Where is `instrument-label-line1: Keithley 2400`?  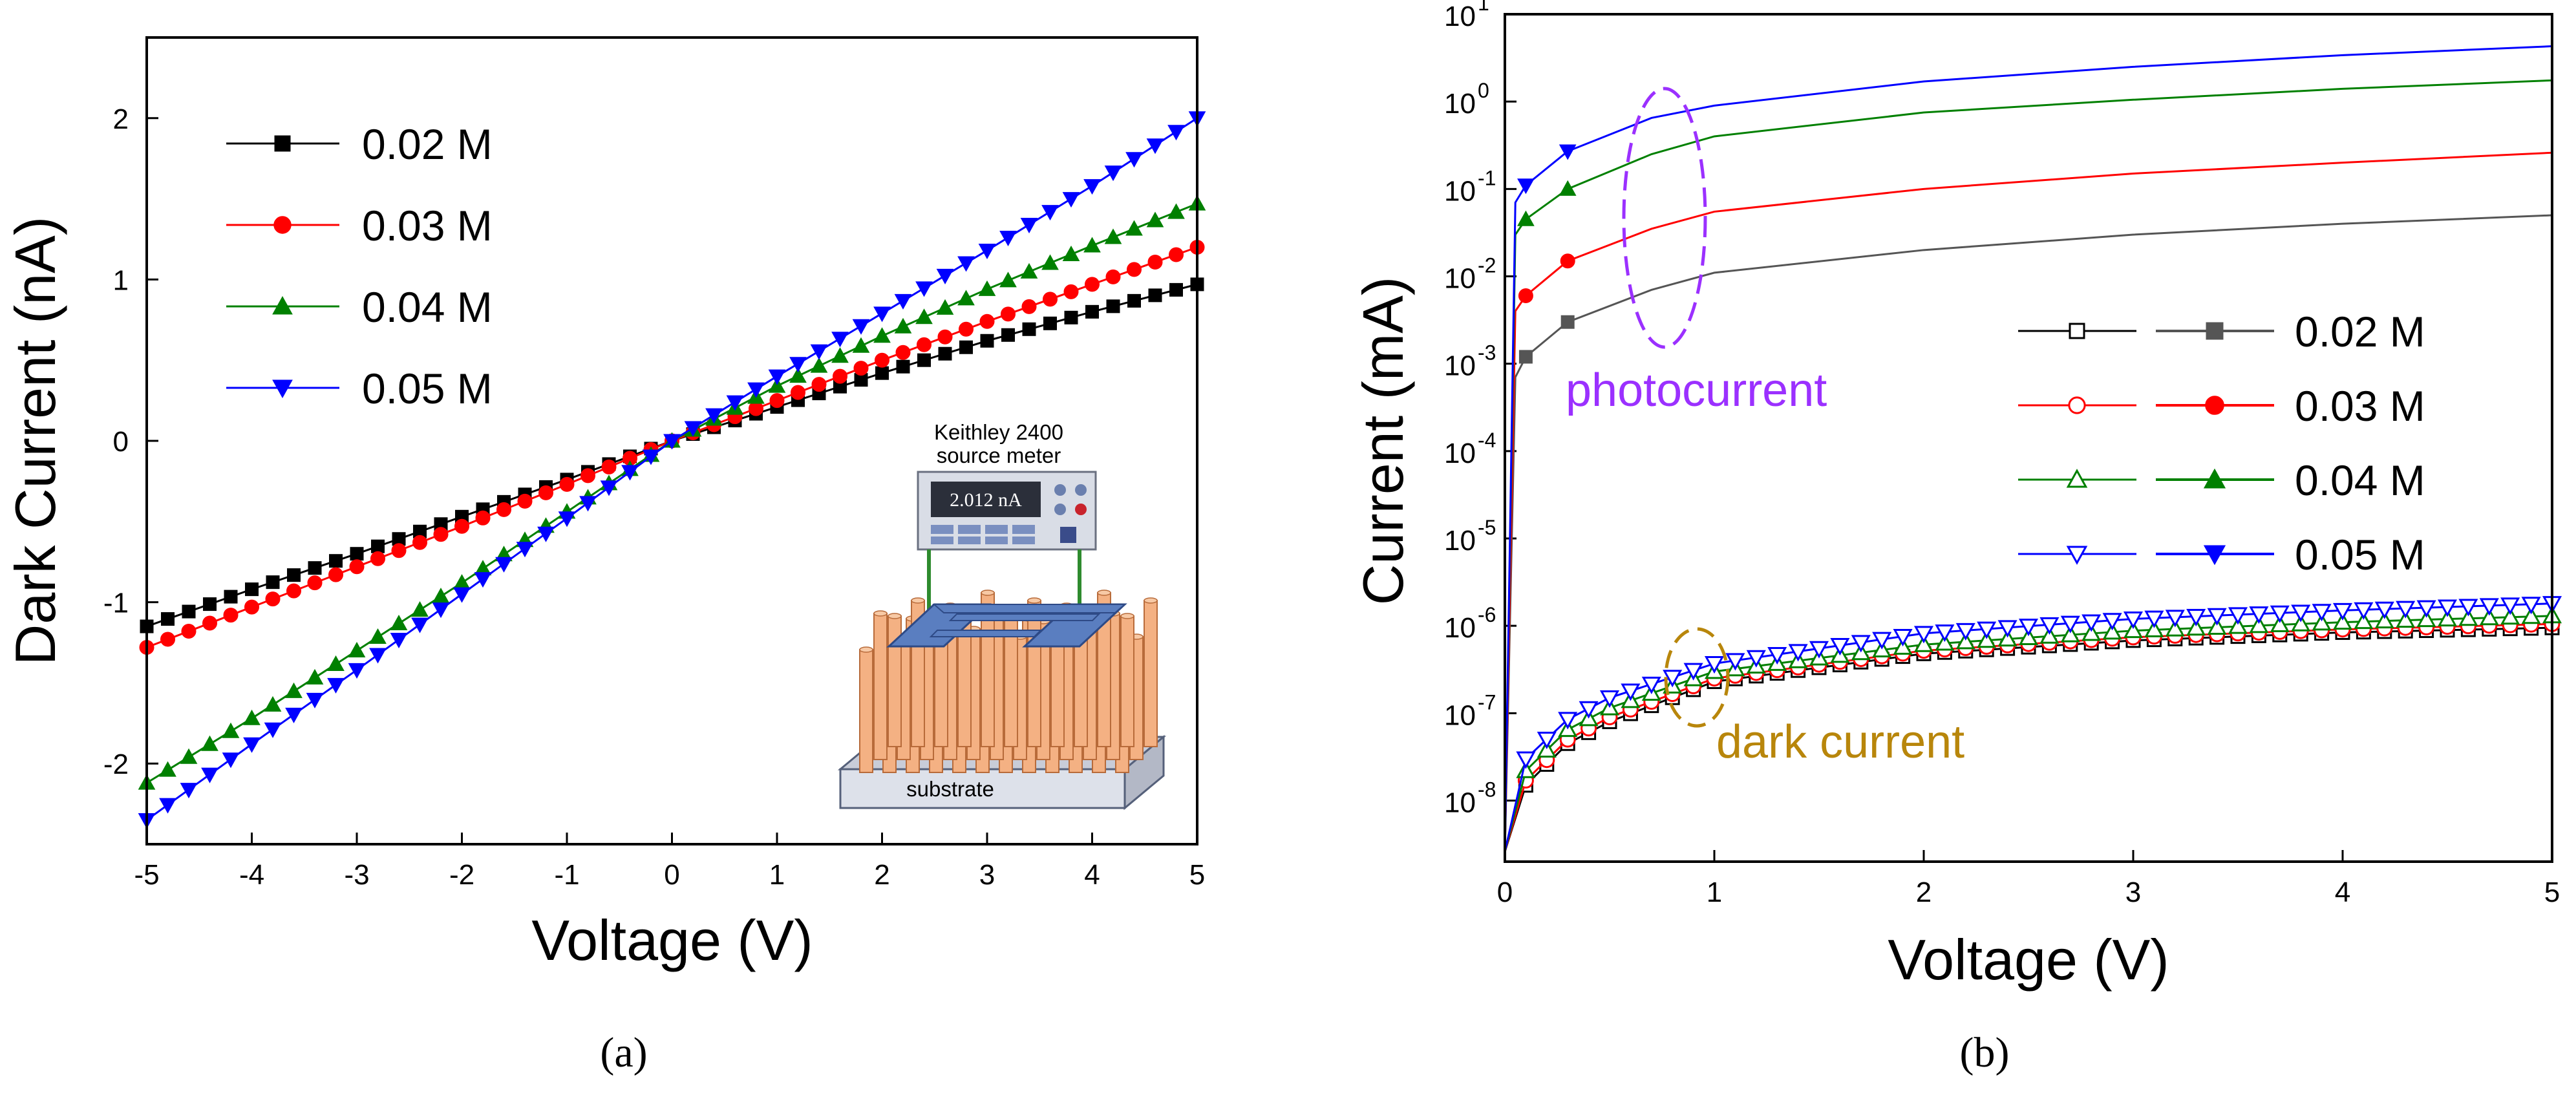
instrument-label-line1: Keithley 2400 is located at coordinates (998, 432).